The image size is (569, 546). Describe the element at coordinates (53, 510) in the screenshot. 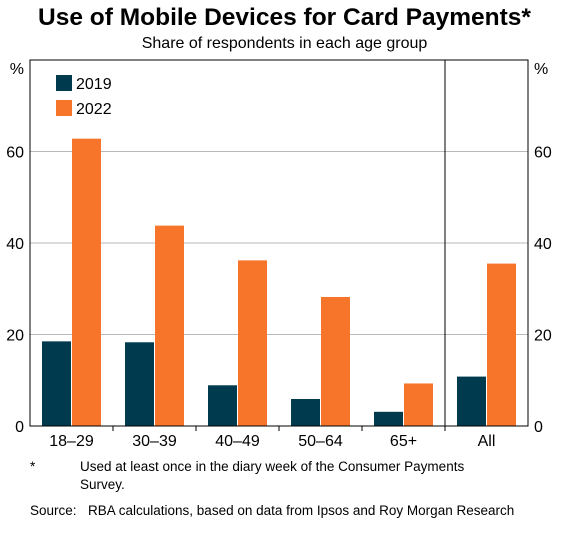

I see `source-label: Source:` at that location.